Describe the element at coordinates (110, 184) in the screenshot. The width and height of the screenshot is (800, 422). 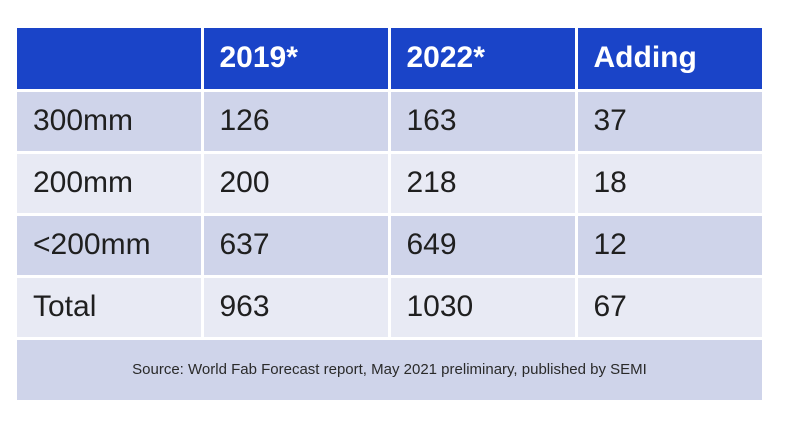
I see `row-label-cell: 200mm` at that location.